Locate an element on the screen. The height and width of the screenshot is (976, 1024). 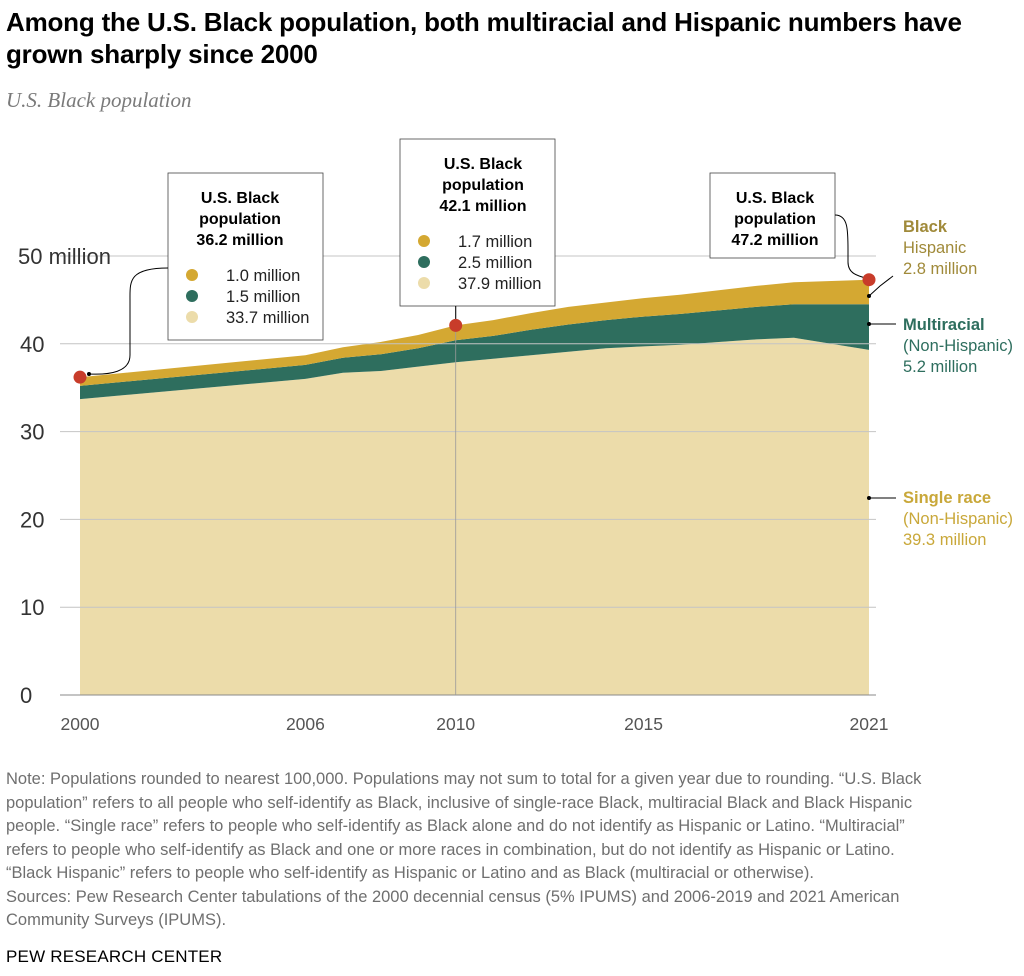
x-tick-label: 2015 is located at coordinates (643, 724).